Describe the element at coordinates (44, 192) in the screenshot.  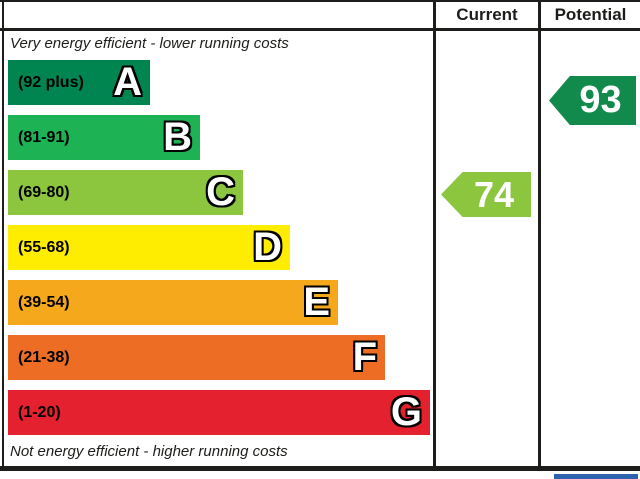
I see `band-range-label: (69-80)` at that location.